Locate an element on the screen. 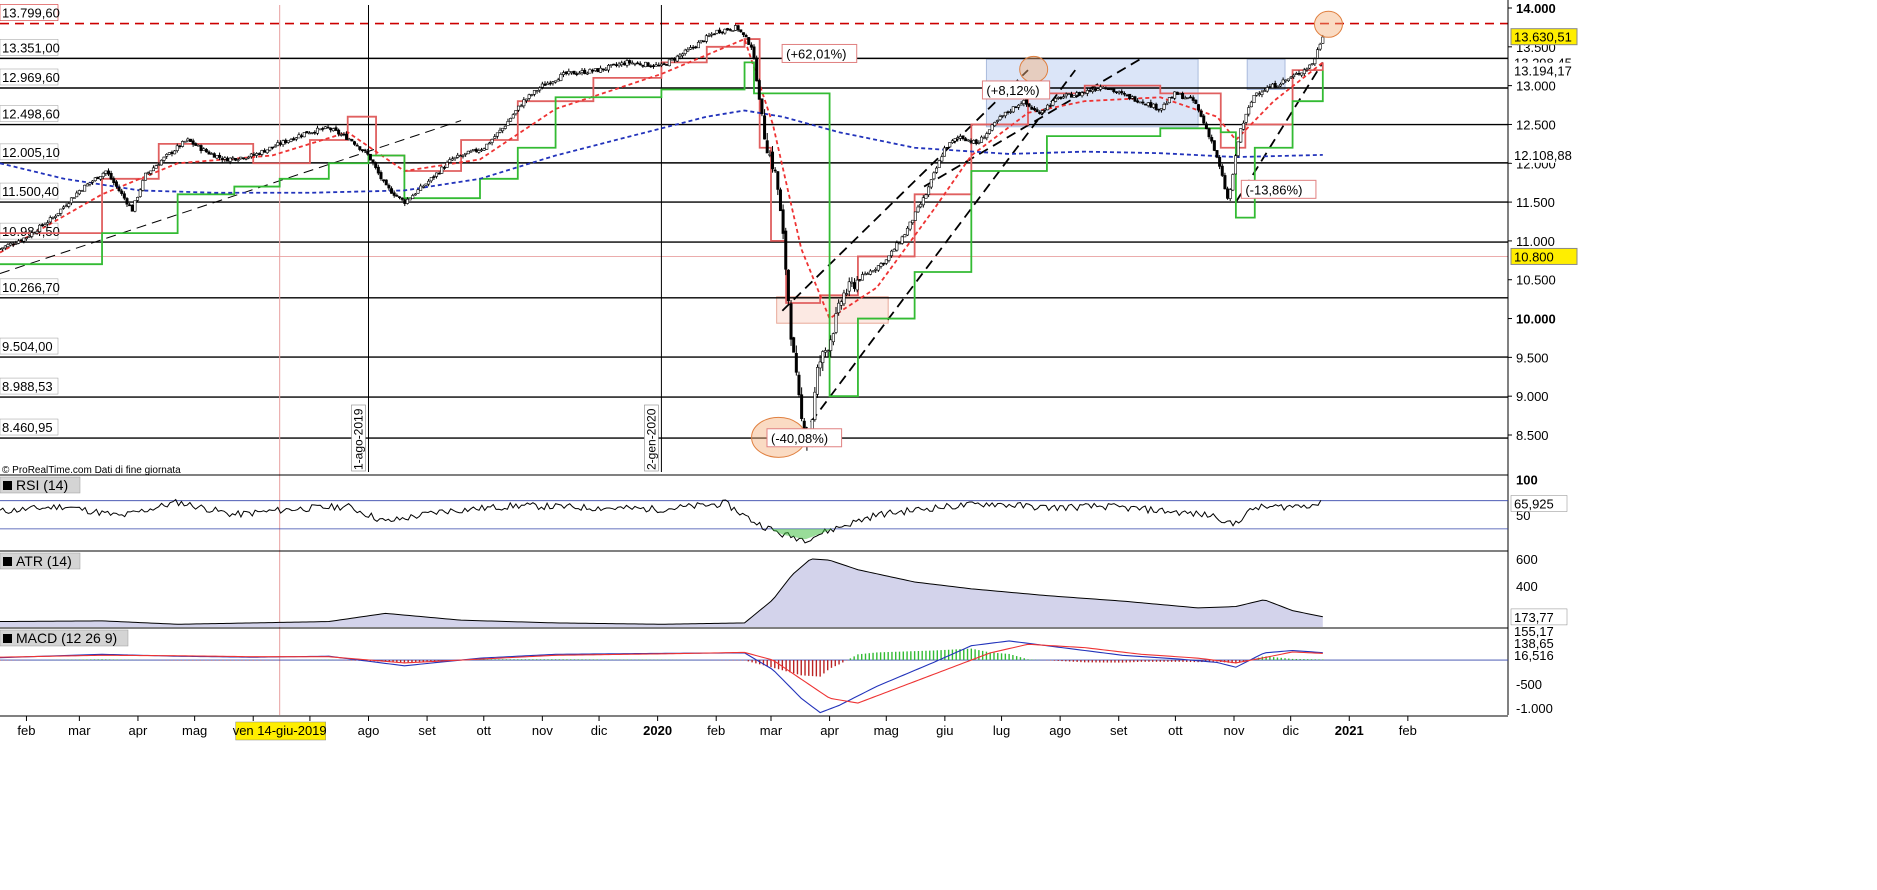  y-tick-label-0: 14.000 is located at coordinates (1536, 8).